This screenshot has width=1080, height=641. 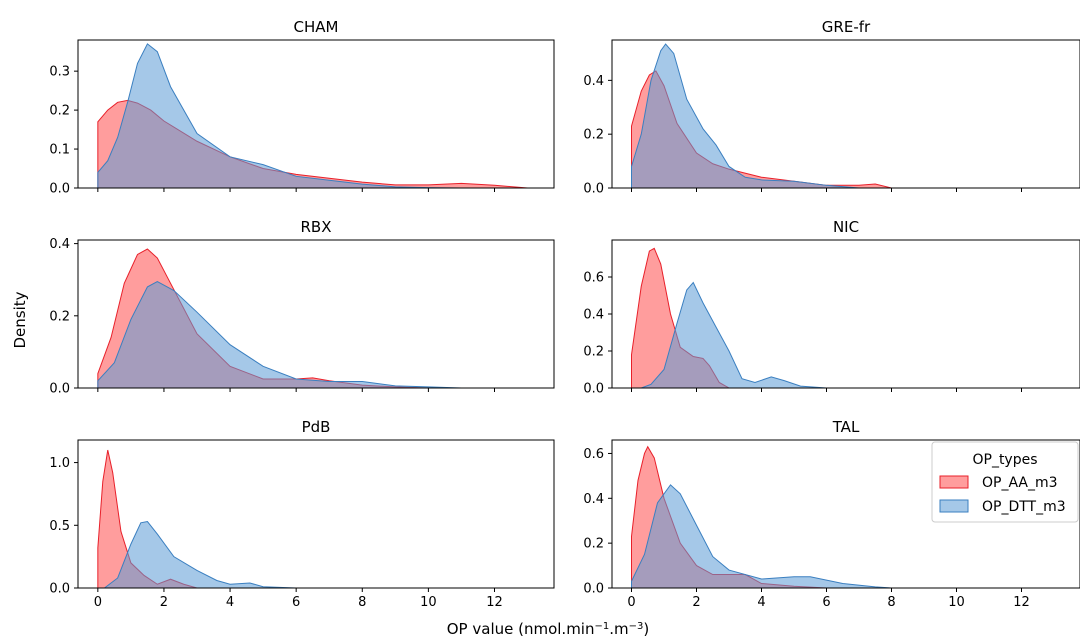 I want to click on panel-nic: NIC 0.0 0.2 0.4 0.6, so click(x=831, y=307).